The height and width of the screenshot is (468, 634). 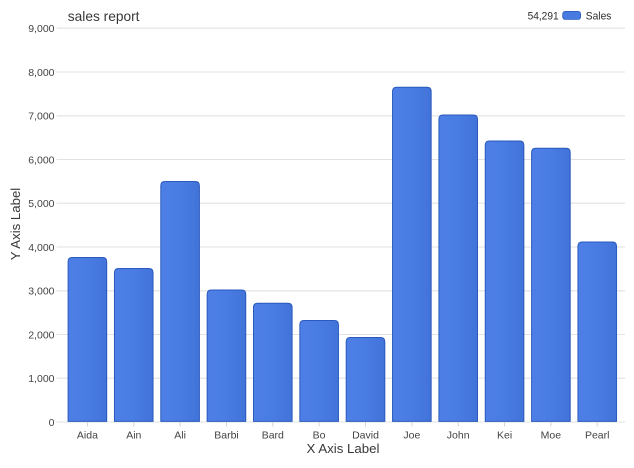 I want to click on svg-text: Ali, so click(x=180, y=435).